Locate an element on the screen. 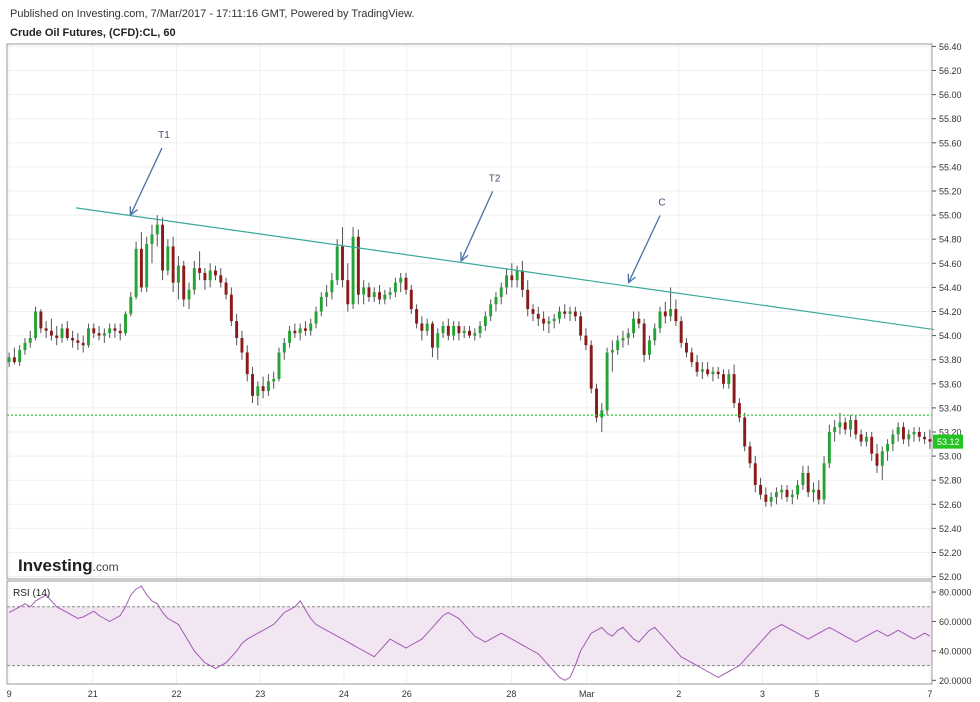 This screenshot has width=980, height=702. annotation-label: T1 is located at coordinates (164, 135).